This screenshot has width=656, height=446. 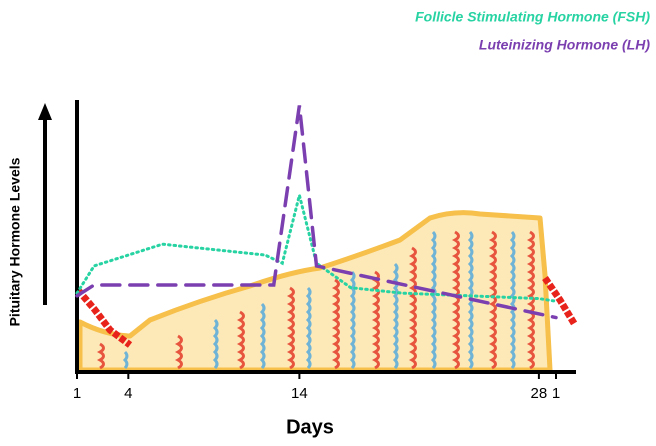 I want to click on x-tick-label: 4, so click(x=128, y=393).